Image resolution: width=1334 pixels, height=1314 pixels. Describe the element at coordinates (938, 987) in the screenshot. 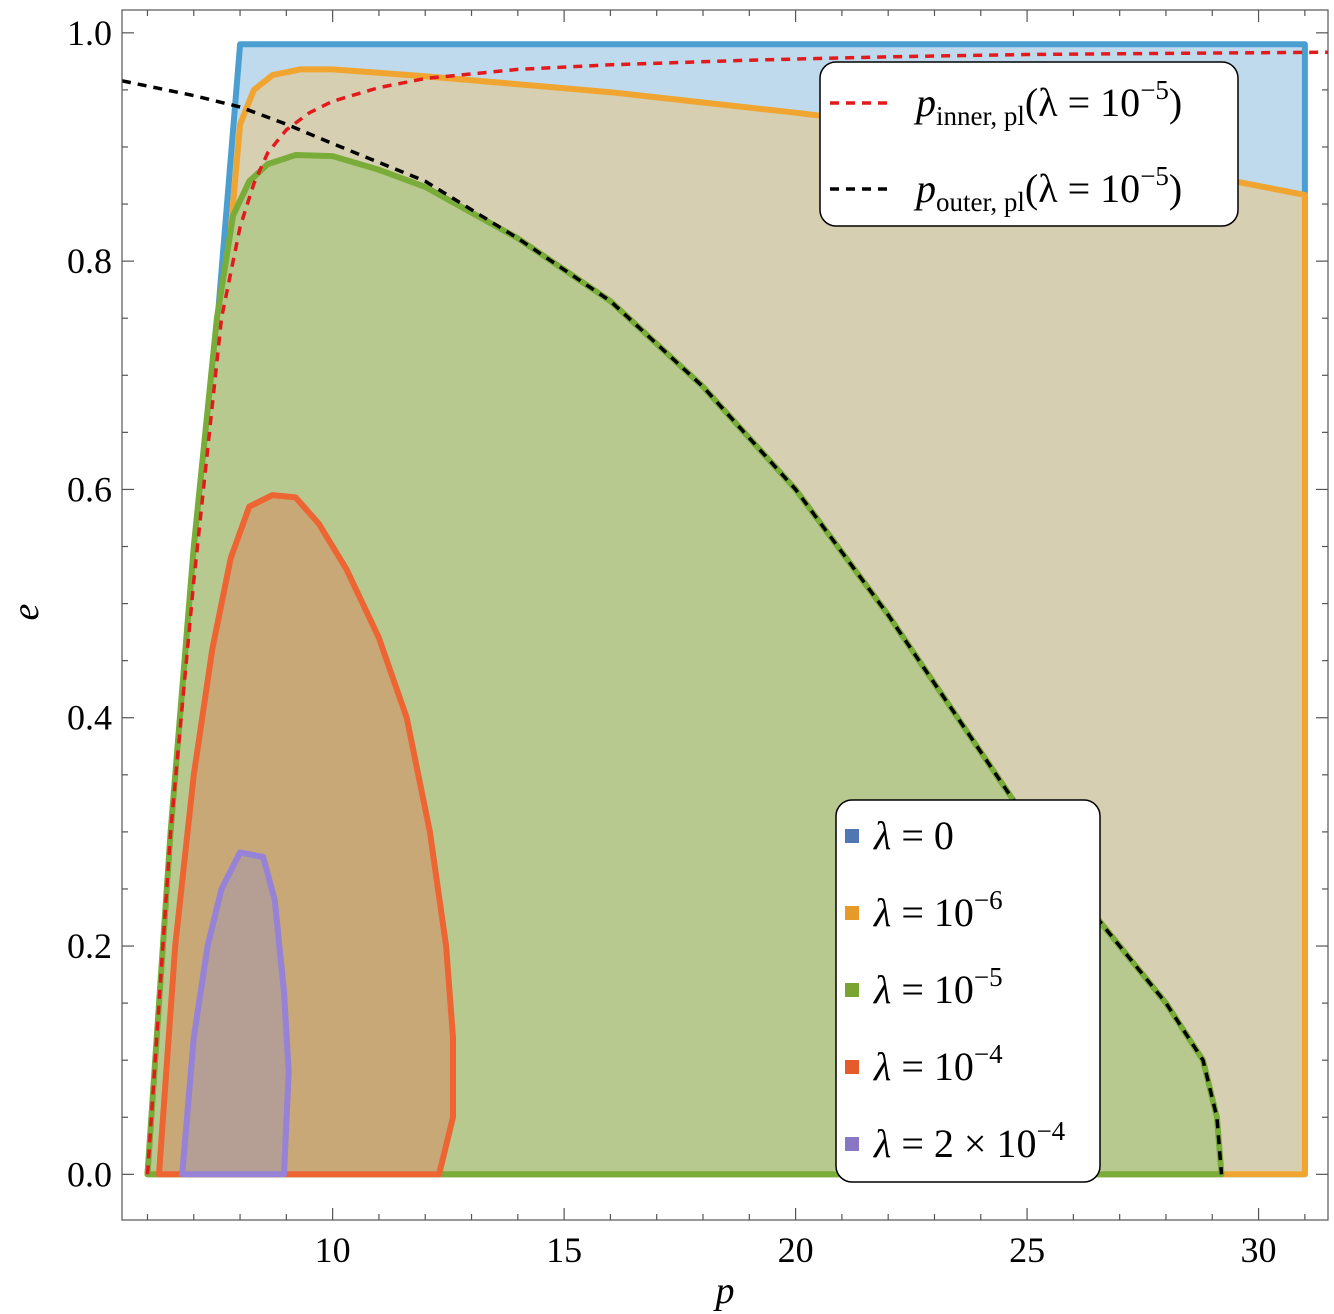

I see `legend-region-label: λ = 10−5` at that location.